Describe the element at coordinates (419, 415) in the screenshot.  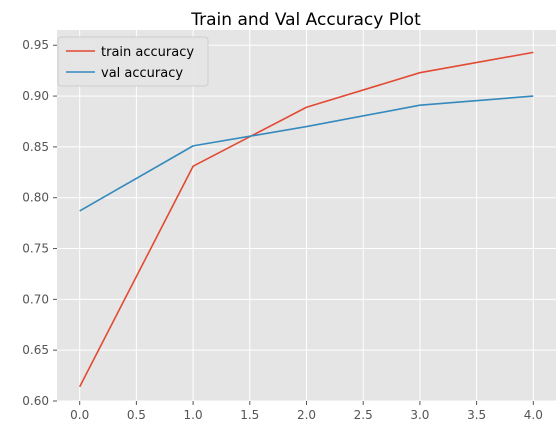
I see `x-tick-label: 3.0` at that location.